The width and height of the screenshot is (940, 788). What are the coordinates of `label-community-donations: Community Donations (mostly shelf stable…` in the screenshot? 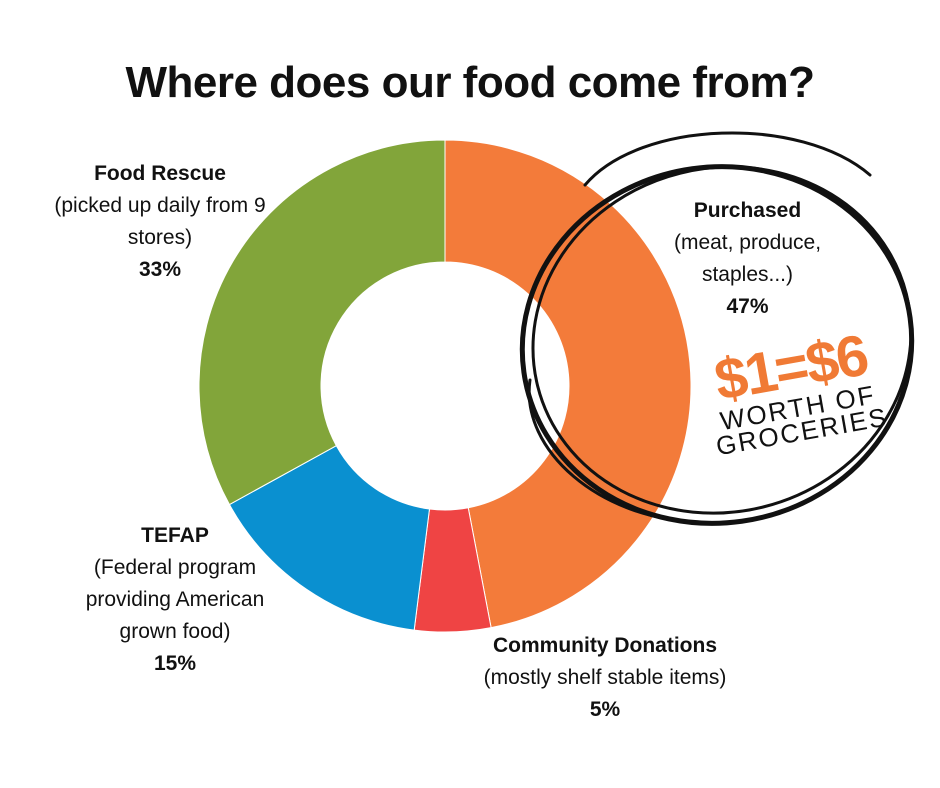 It's located at (605, 678).